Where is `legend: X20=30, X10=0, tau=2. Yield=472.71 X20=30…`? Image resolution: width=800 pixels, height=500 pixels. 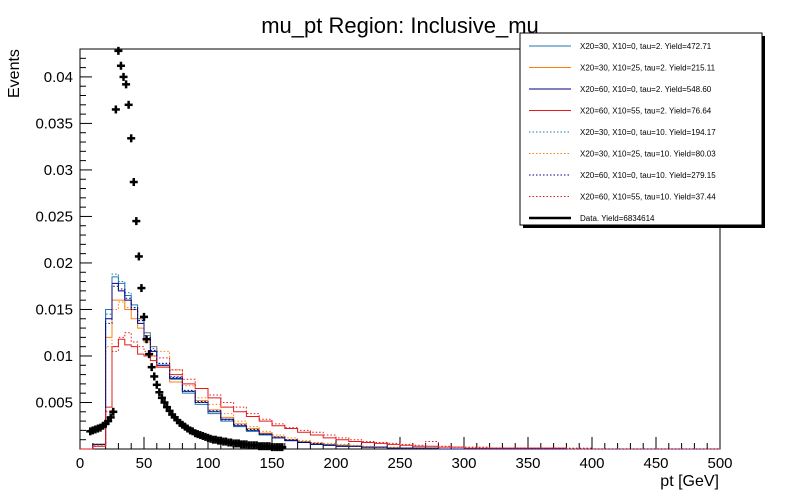
legend: X20=30, X10=0, tau=2. Yield=472.71 X20=30… is located at coordinates (642, 130).